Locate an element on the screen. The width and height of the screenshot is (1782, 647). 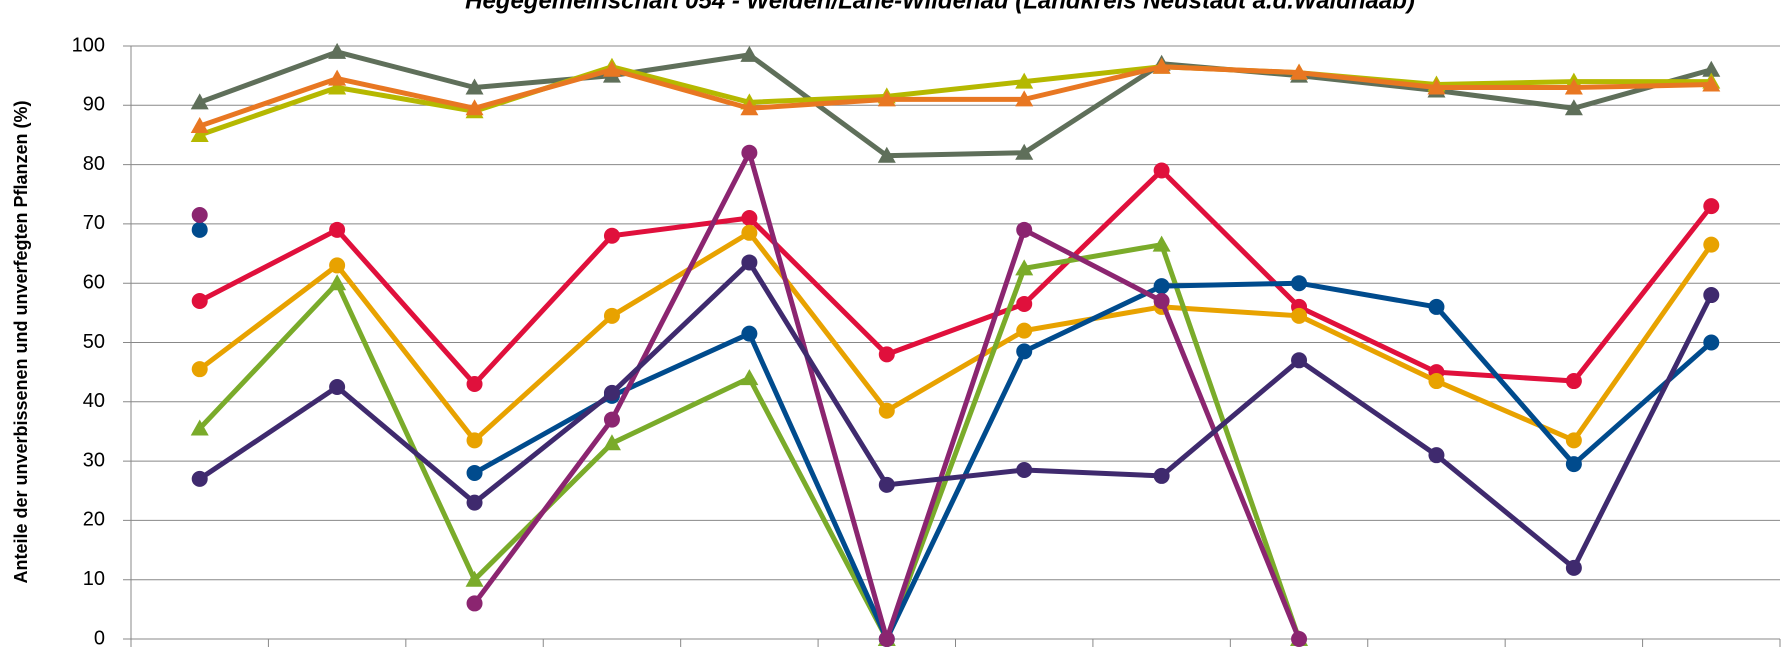
y-tick-label: 80 is located at coordinates (94, 164).